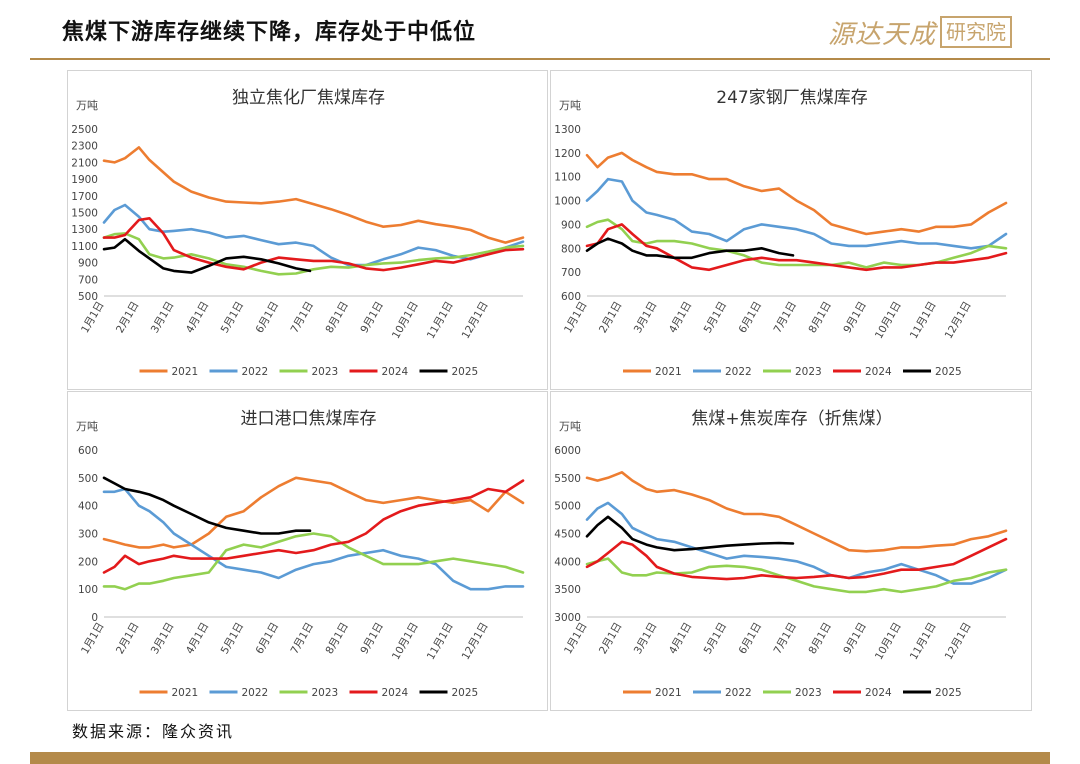 The height and width of the screenshot is (764, 1080). I want to click on y-tick-label: 4000, so click(567, 562).